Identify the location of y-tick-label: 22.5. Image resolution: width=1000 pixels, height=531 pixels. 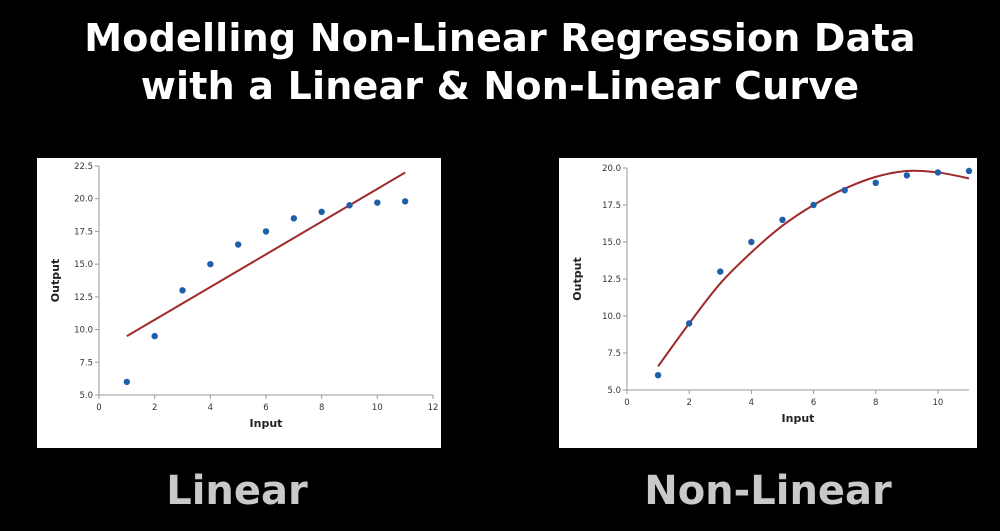
(83, 167).